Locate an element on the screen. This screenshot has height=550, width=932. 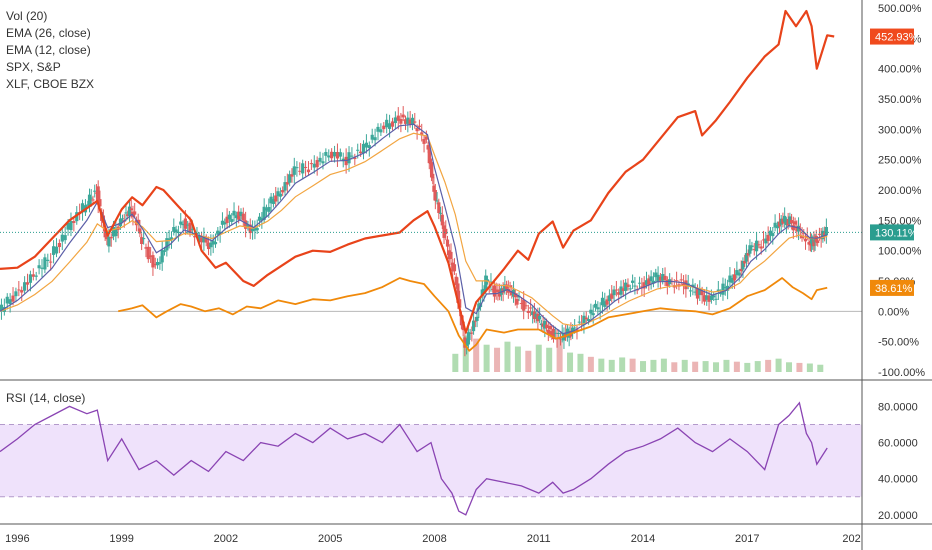
y-tick-label: 250.00% is located at coordinates (900, 161).